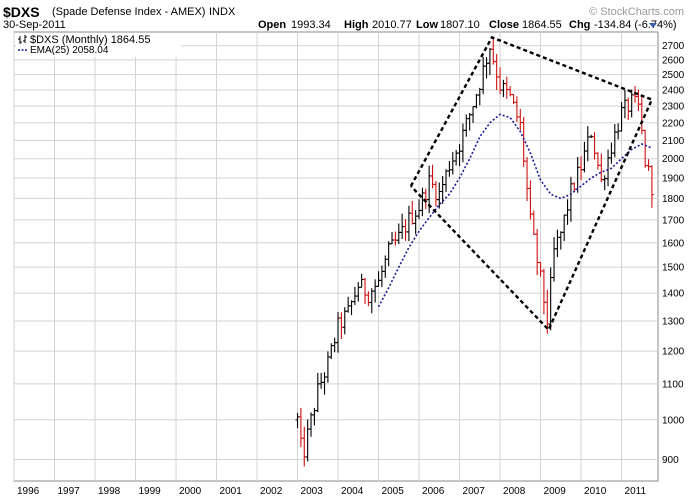 This screenshot has height=500, width=700. What do you see at coordinates (651, 186) in the screenshot?
I see `ohlc-bar` at bounding box center [651, 186].